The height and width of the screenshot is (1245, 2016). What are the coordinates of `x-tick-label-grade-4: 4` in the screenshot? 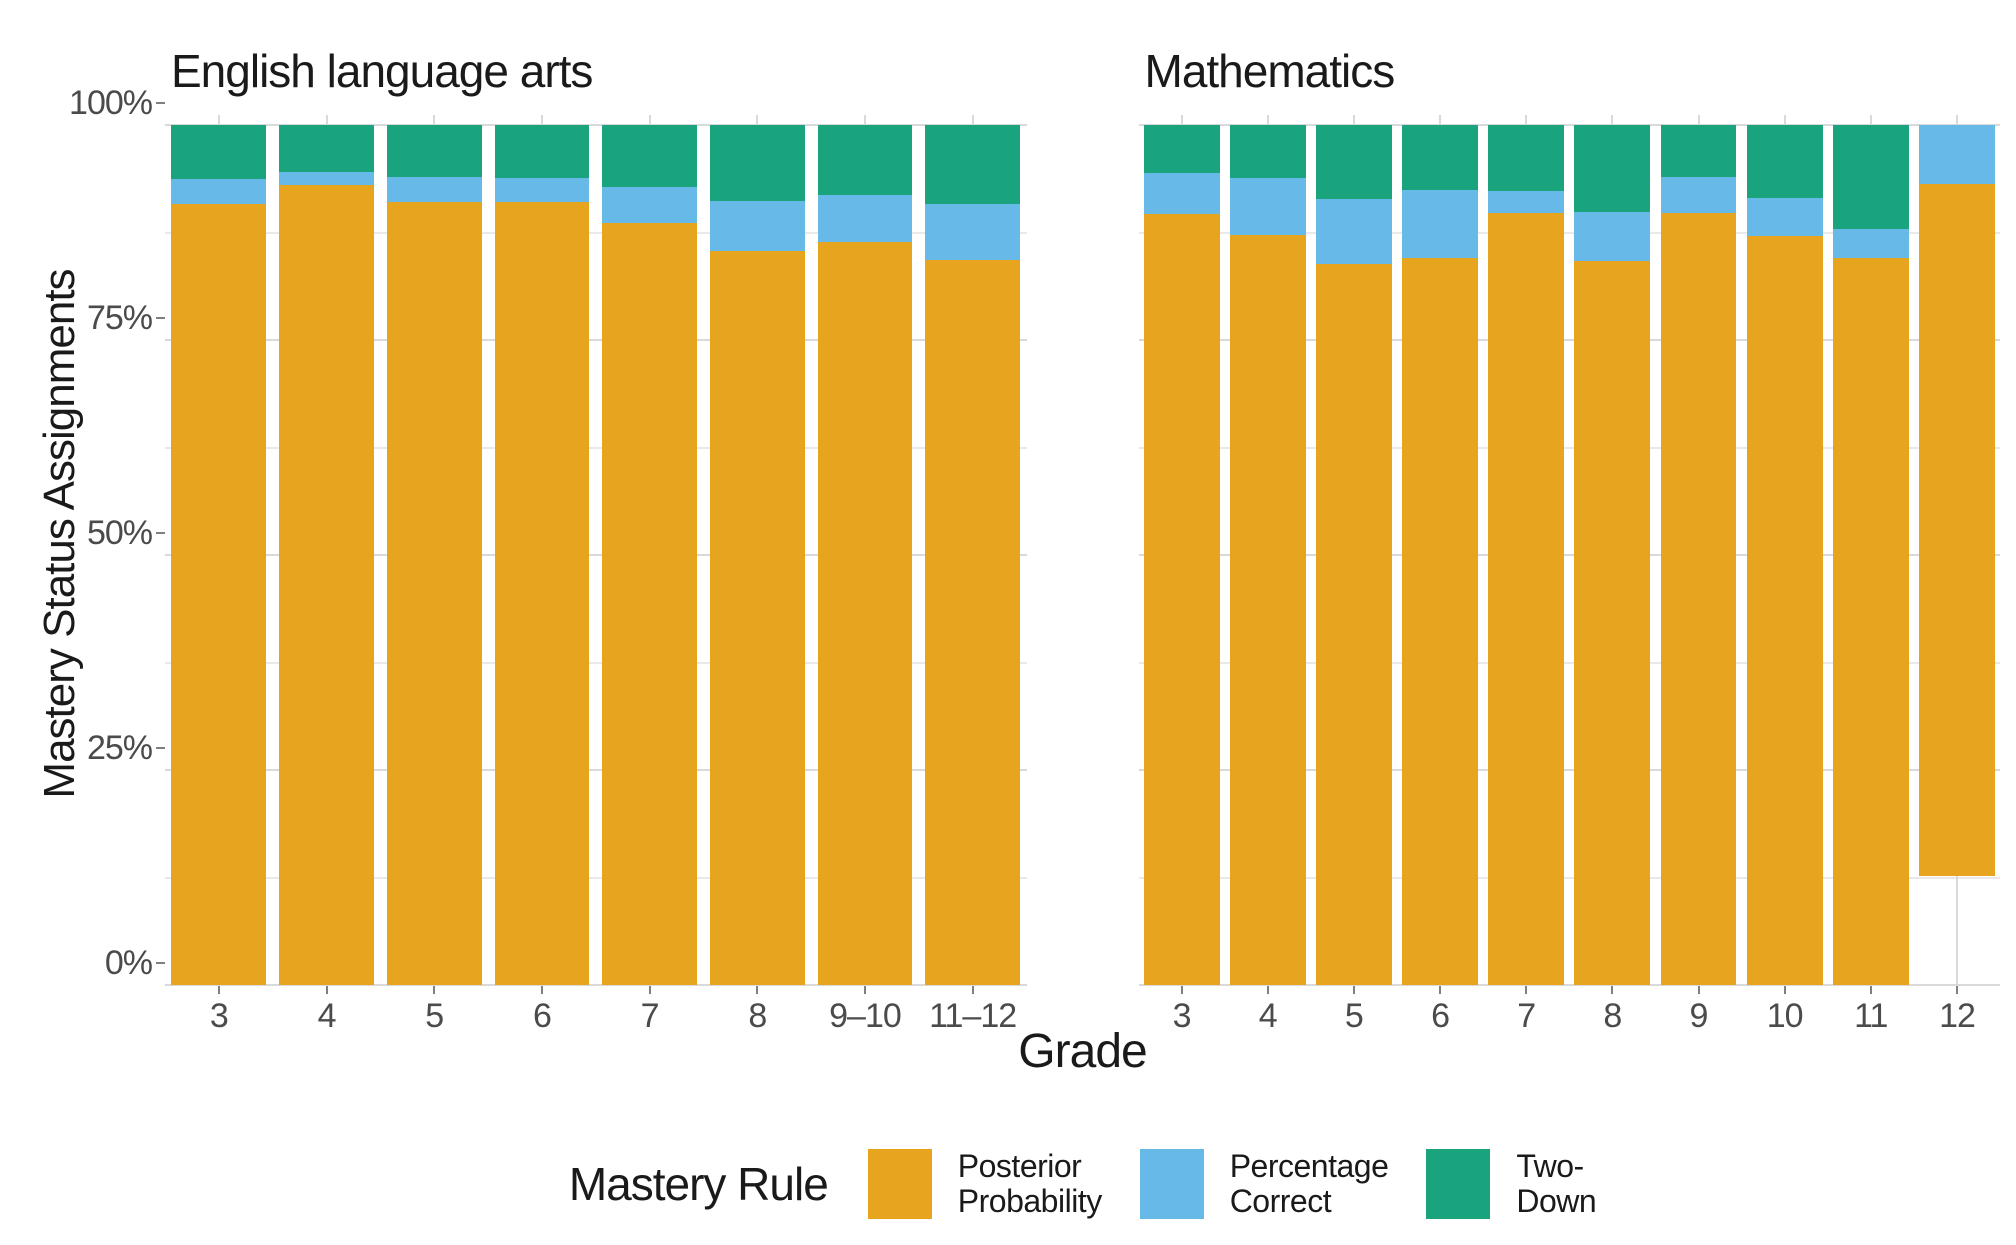 It's located at (1268, 1016).